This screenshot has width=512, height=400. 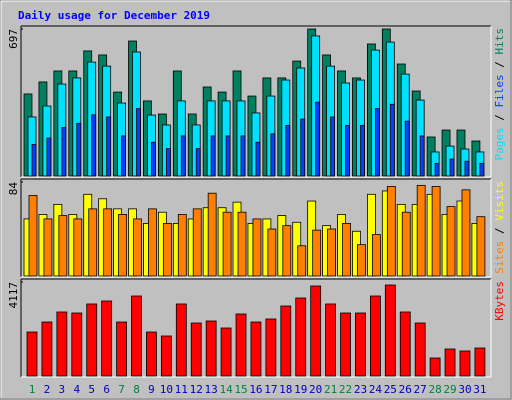 What do you see at coordinates (330, 389) in the screenshot?
I see `x-tick-label: 21` at bounding box center [330, 389].